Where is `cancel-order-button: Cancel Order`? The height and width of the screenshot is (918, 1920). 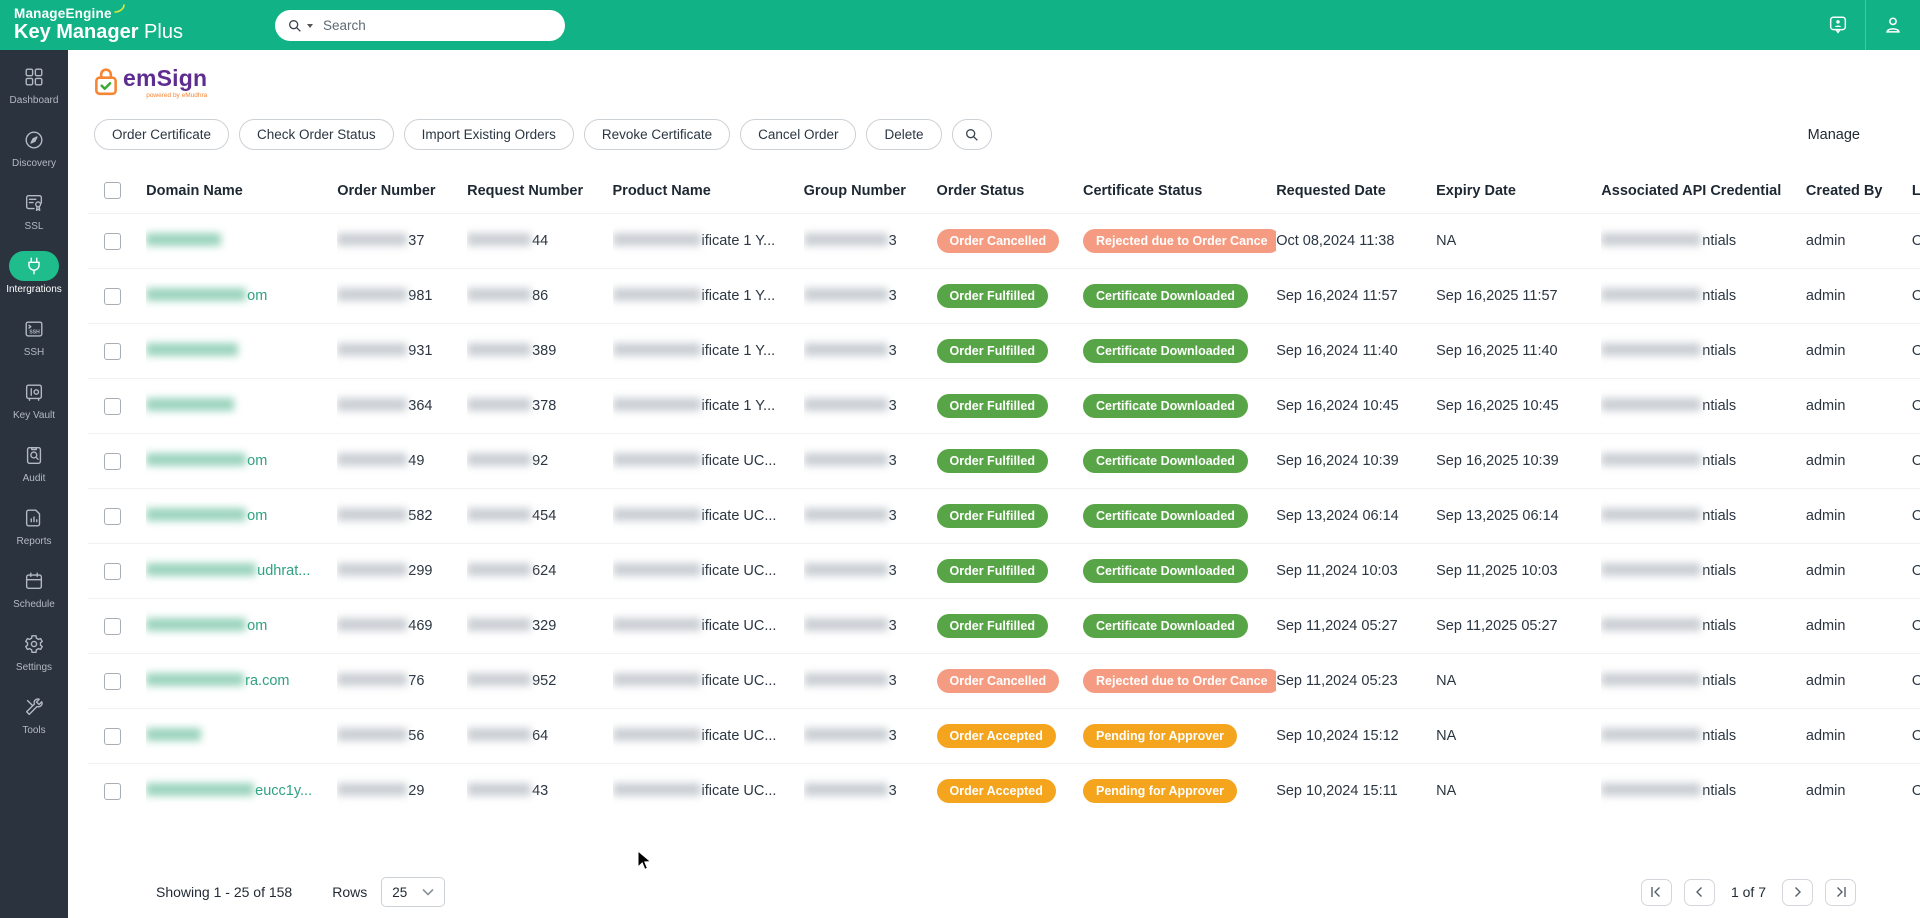 cancel-order-button: Cancel Order is located at coordinates (798, 134).